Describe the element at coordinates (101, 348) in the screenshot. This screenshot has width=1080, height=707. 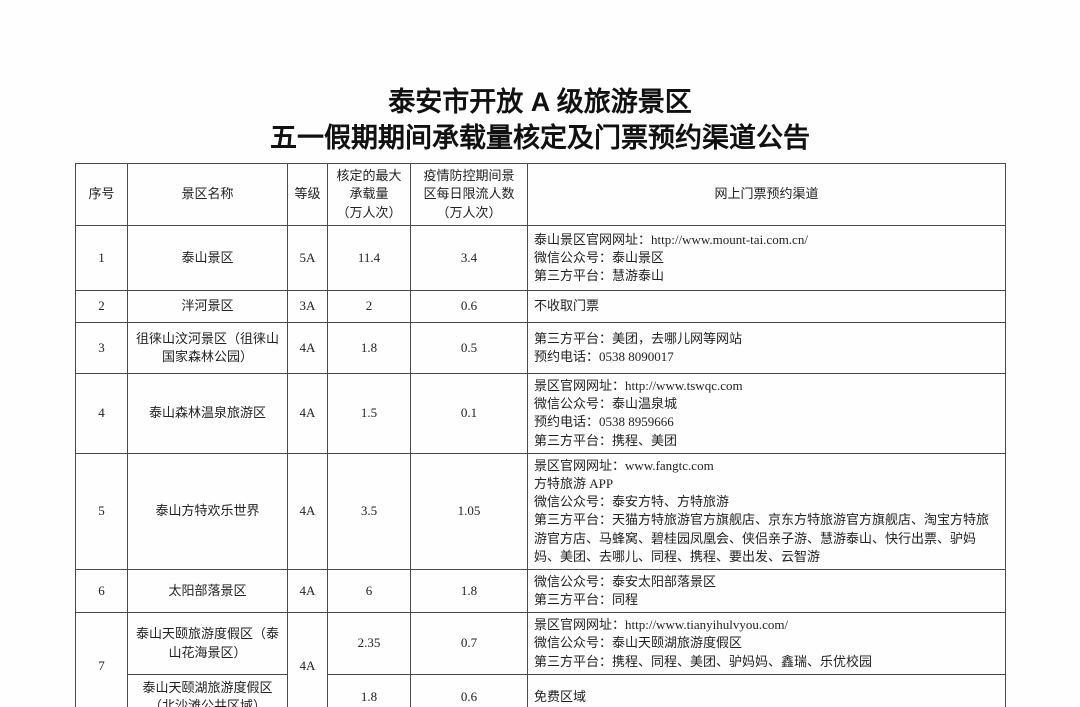
I see `cell-seq: 3` at that location.